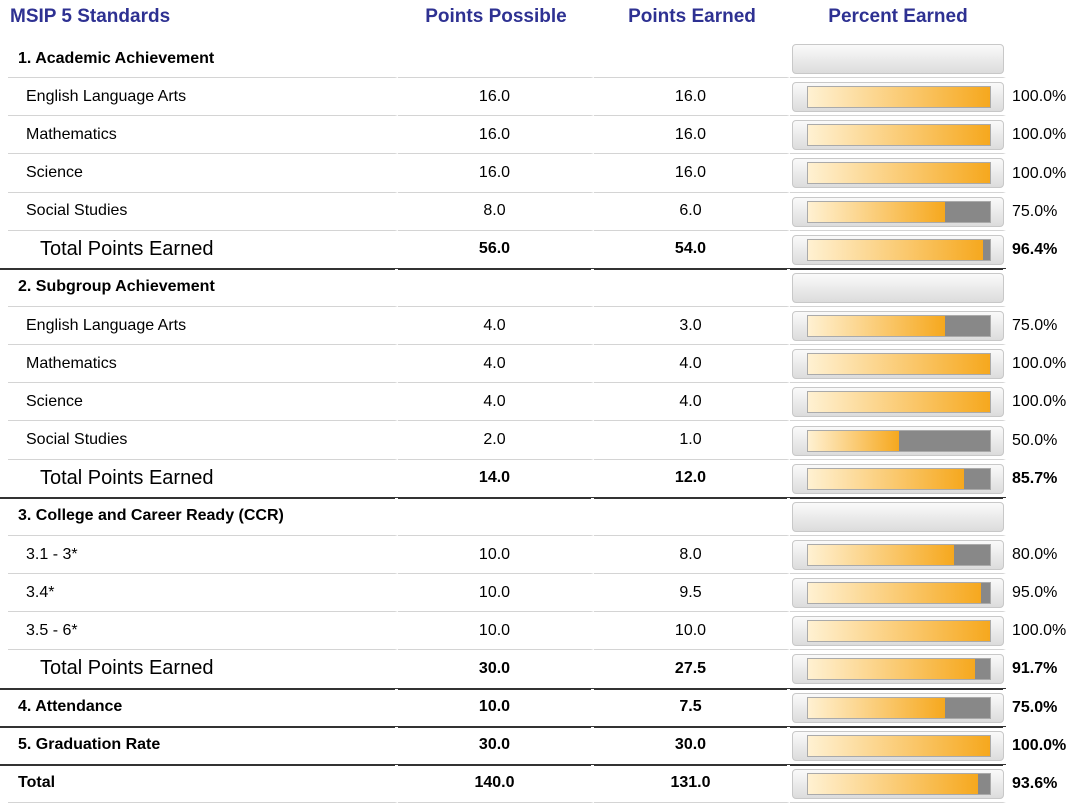 This screenshot has height=804, width=1086. Describe the element at coordinates (203, 135) in the screenshot. I see `row-label: Mathematics` at that location.